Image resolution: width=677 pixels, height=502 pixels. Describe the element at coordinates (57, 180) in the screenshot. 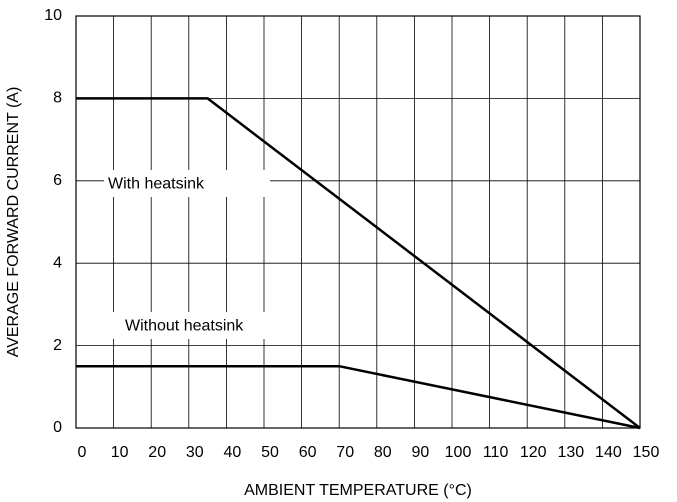

I see `y-tick-label: 6` at that location.